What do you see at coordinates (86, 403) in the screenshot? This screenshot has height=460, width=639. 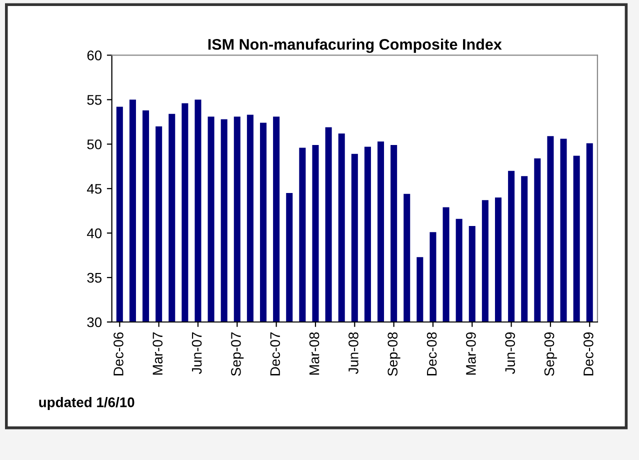 I see `text: updated 1/6/10` at bounding box center [86, 403].